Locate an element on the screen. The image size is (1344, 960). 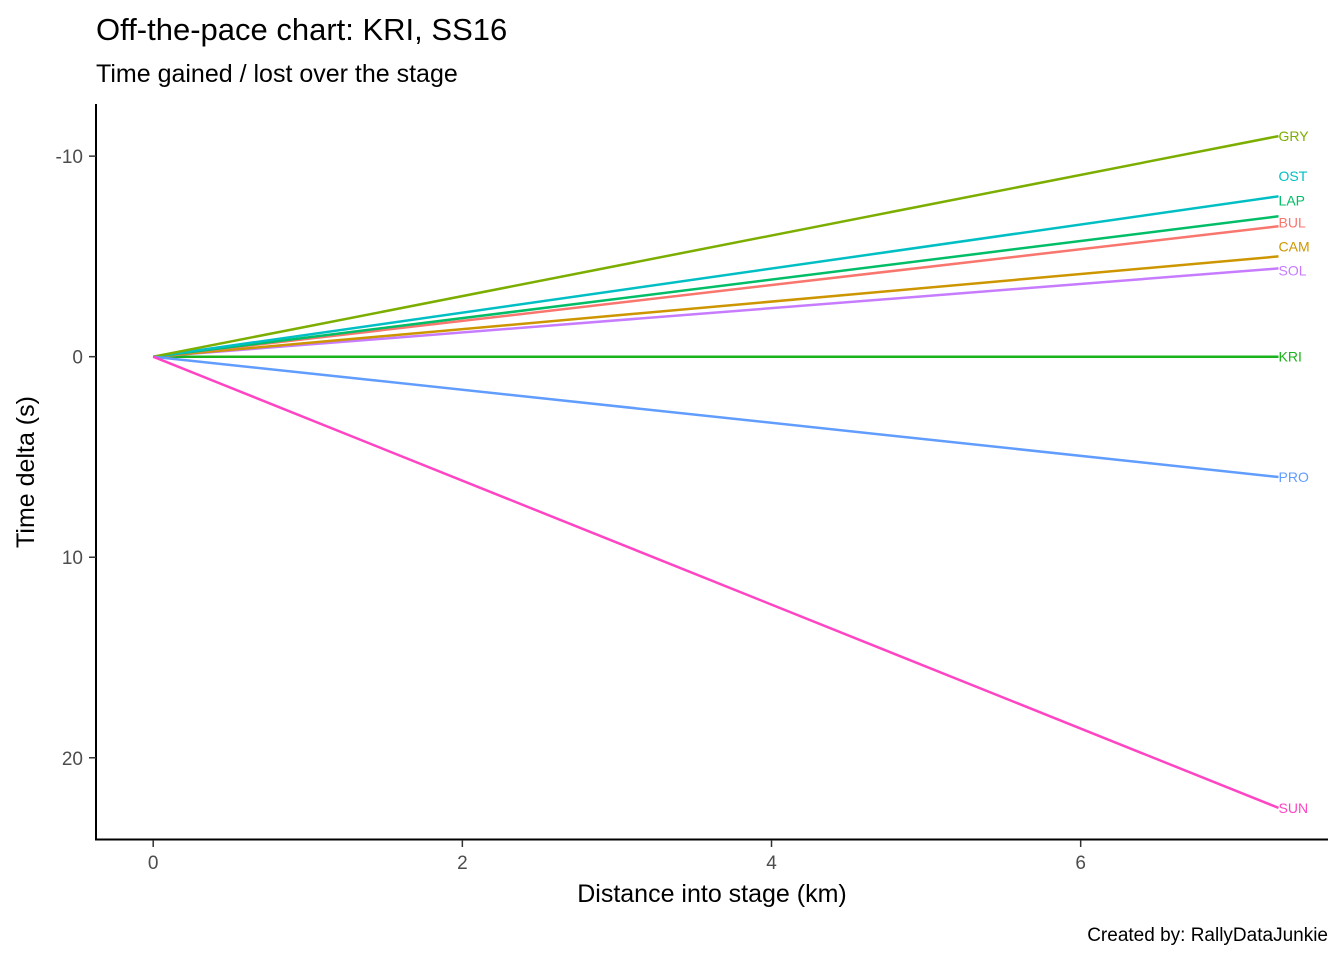
series-line-bul is located at coordinates (716, 291).